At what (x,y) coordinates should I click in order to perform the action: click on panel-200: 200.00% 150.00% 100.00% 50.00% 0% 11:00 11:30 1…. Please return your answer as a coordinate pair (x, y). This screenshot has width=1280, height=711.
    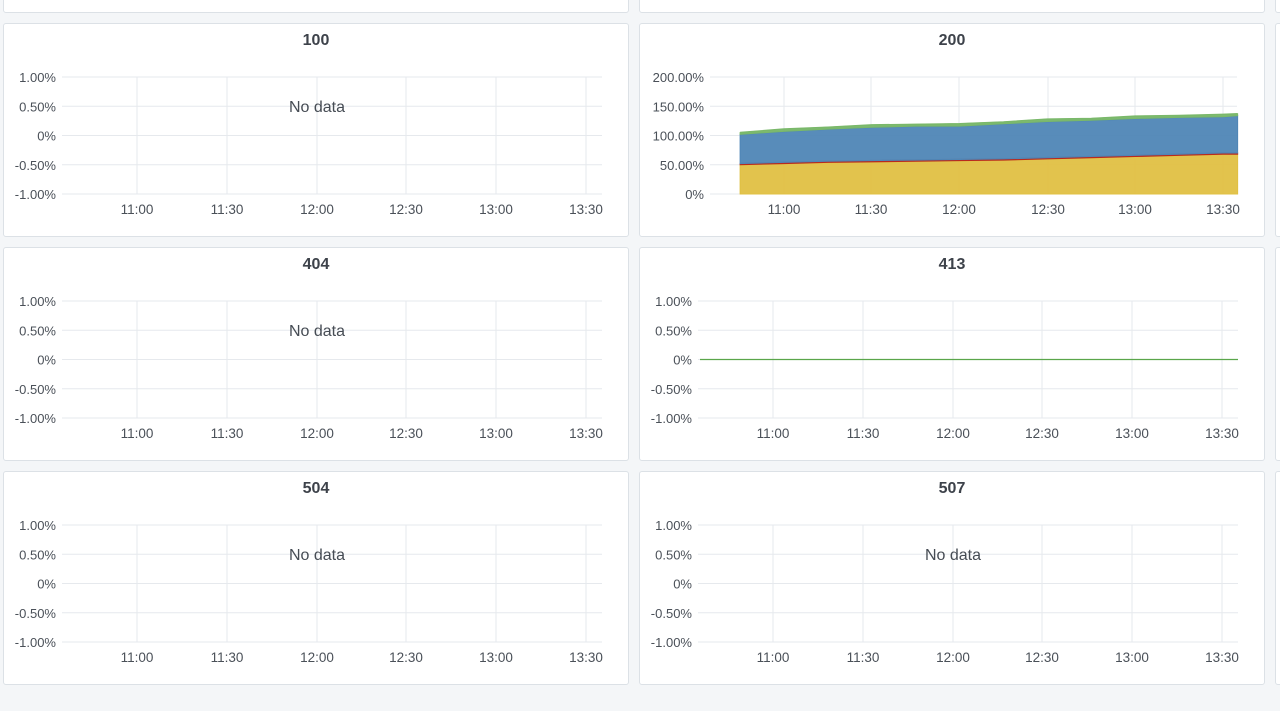
    Looking at the image, I should click on (952, 130).